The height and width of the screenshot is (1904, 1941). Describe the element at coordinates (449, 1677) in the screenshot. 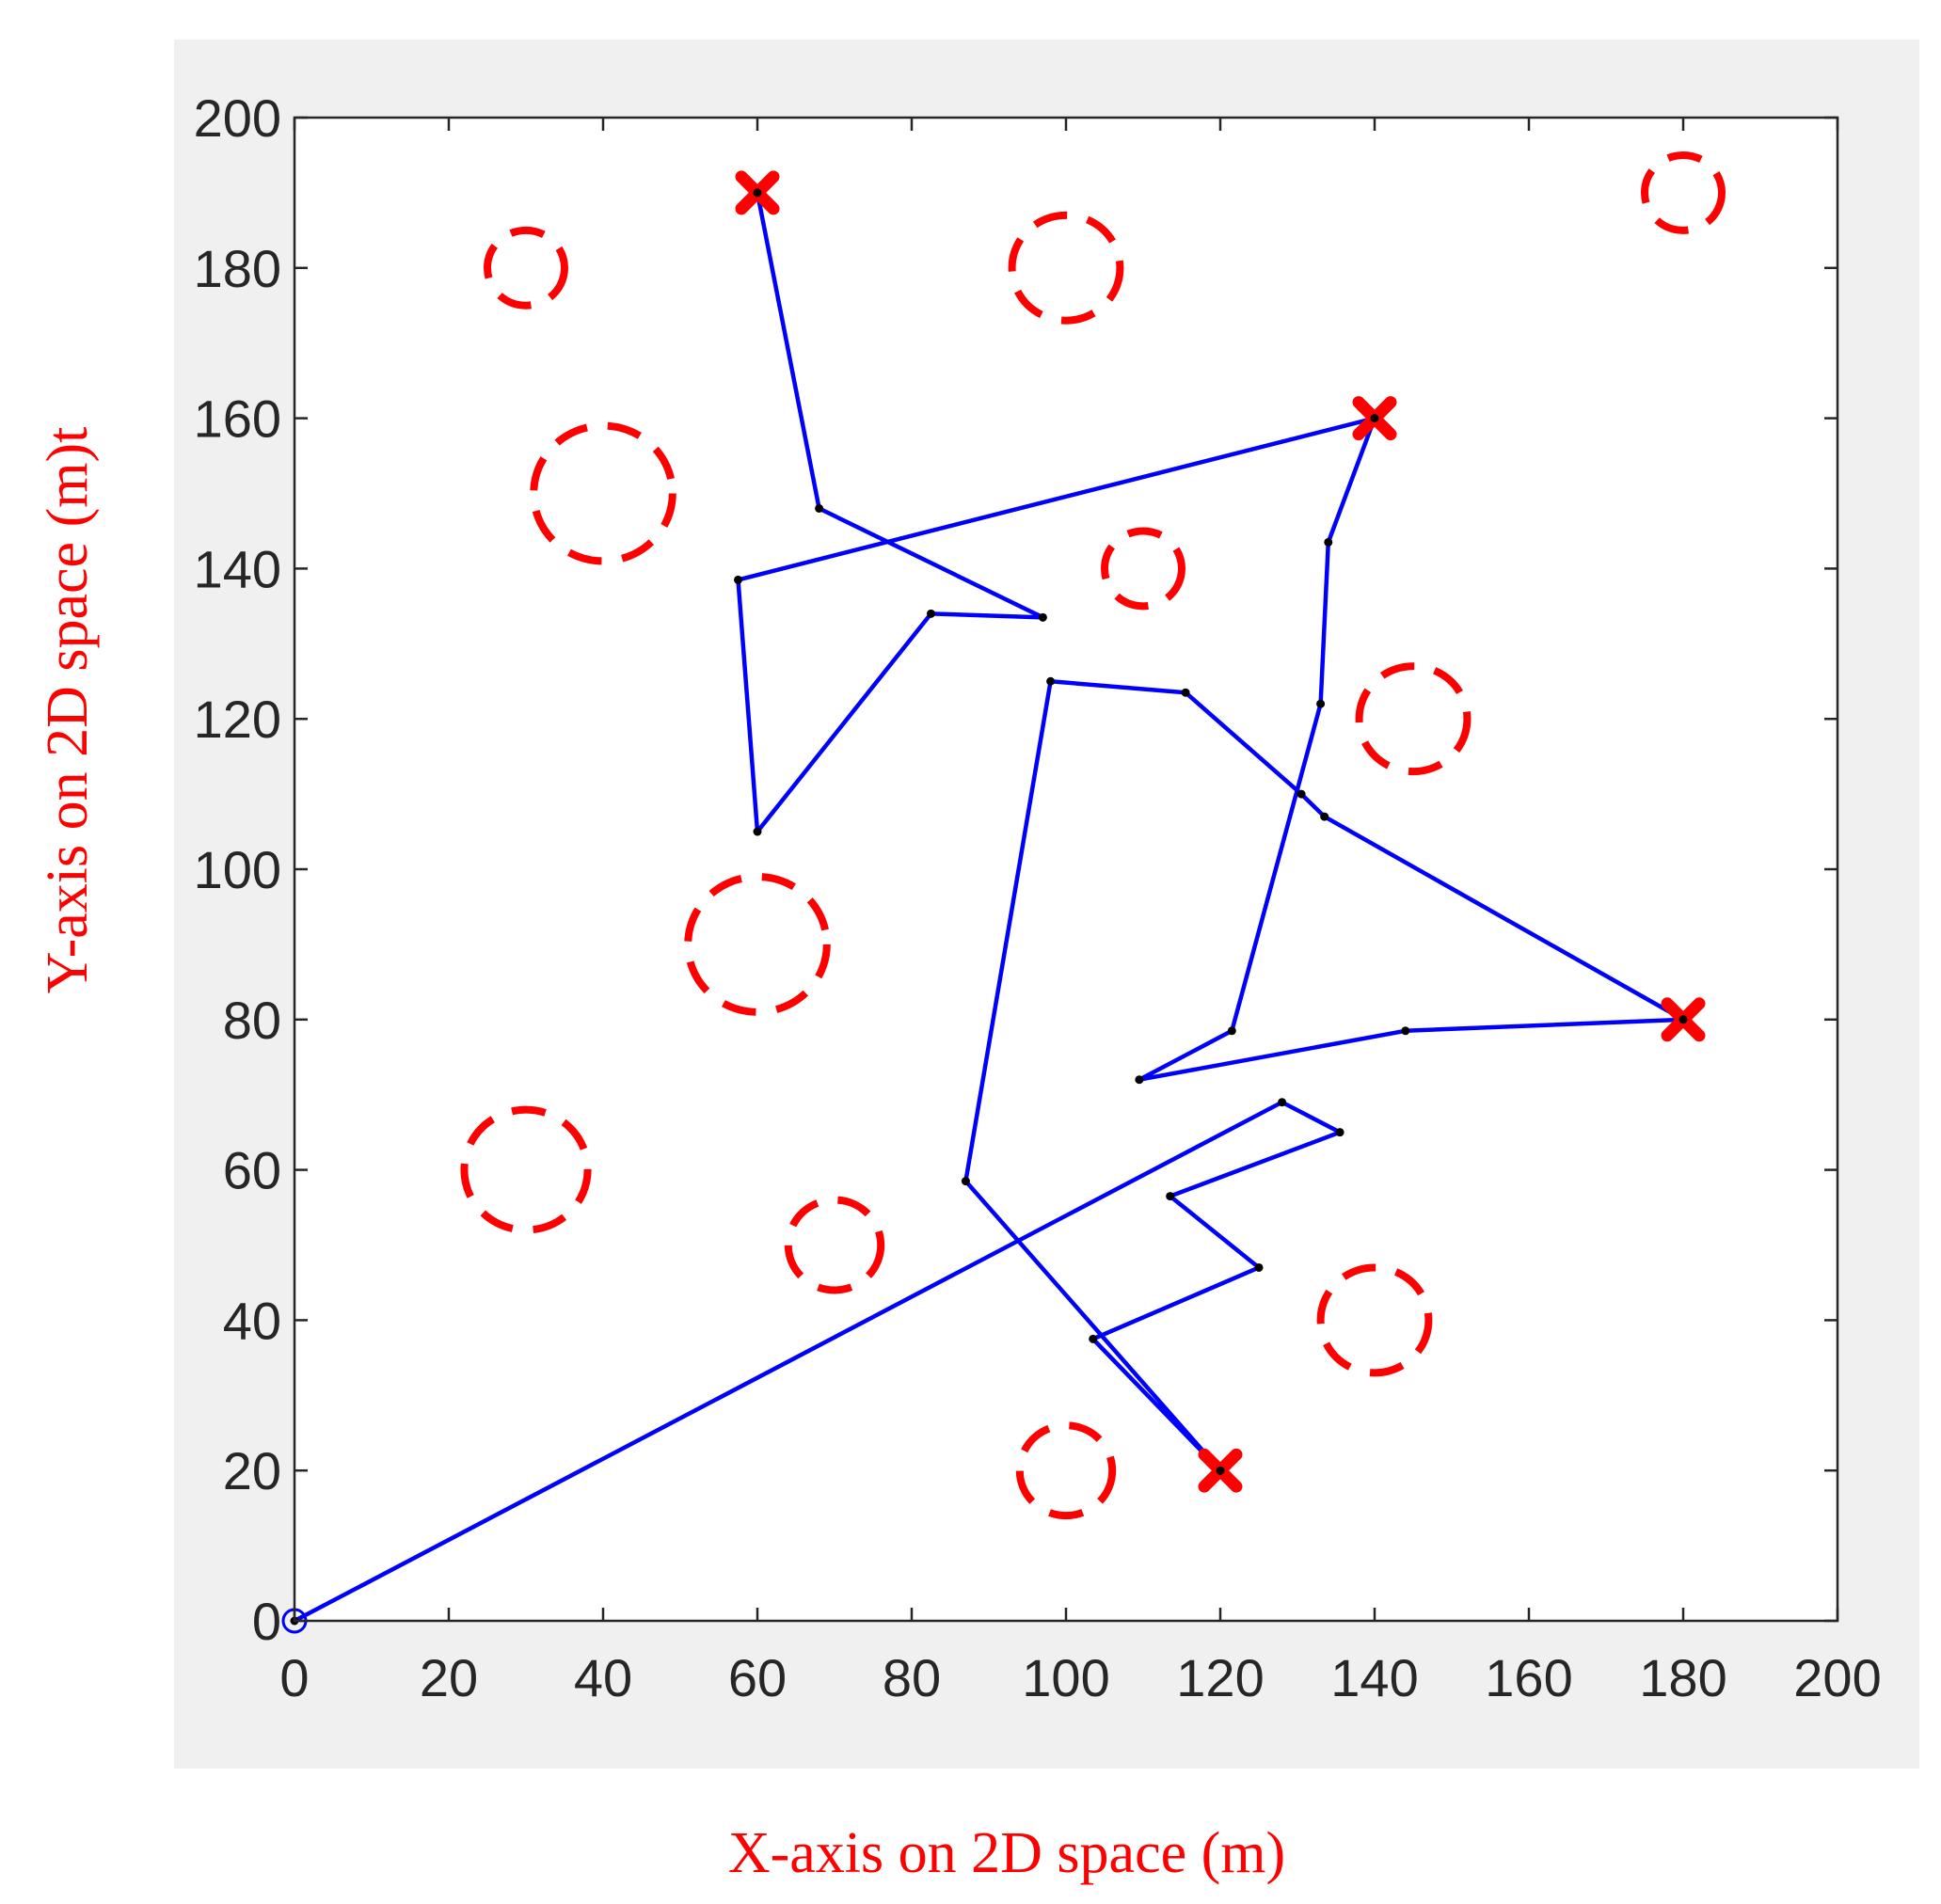

I see `x-tick-label: 20` at that location.